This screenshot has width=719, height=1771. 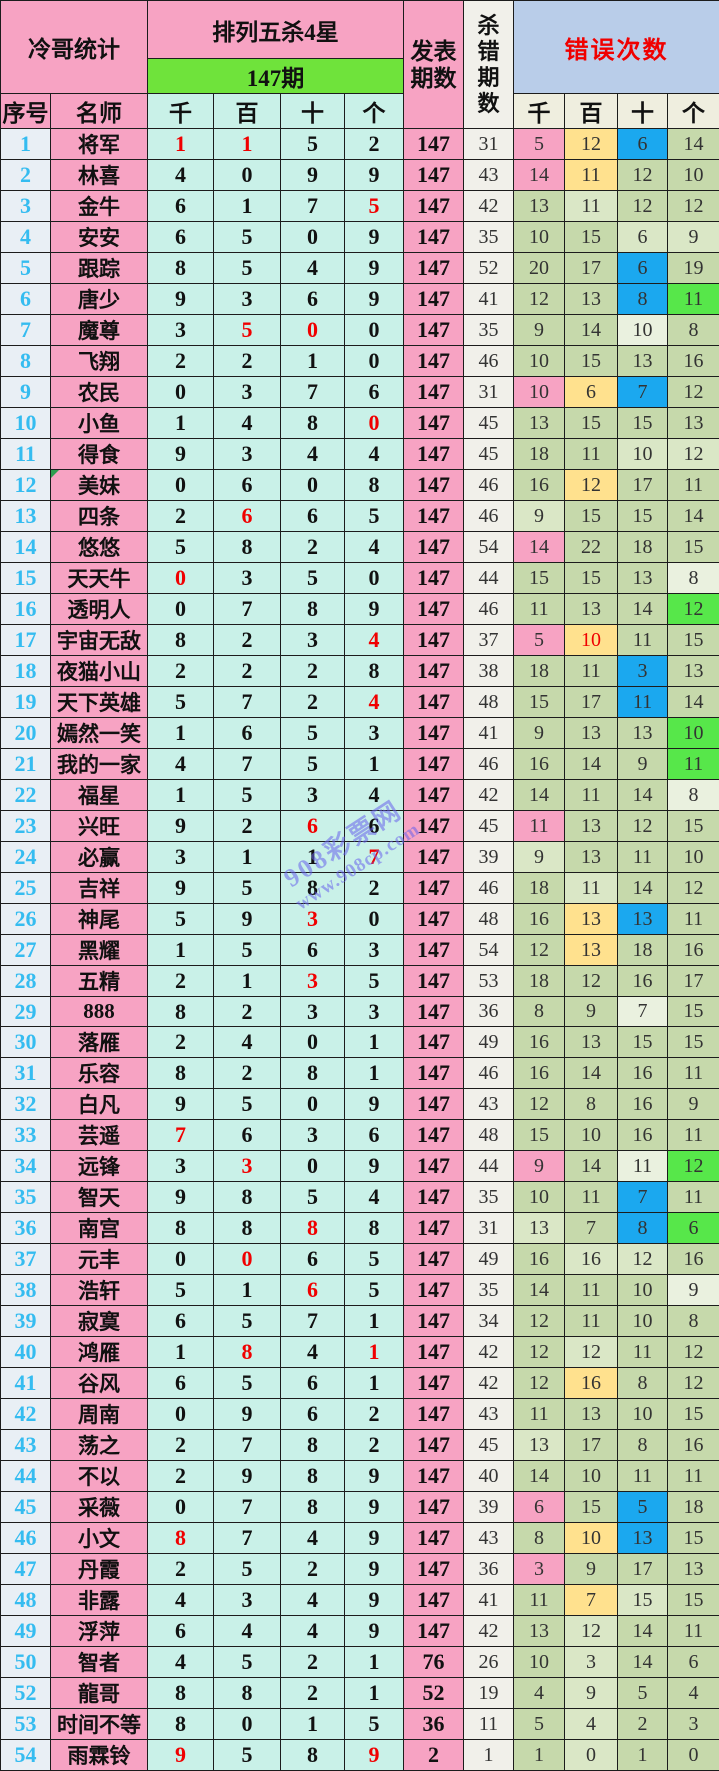 I want to click on master-name-cell: 将军, so click(x=99, y=144).